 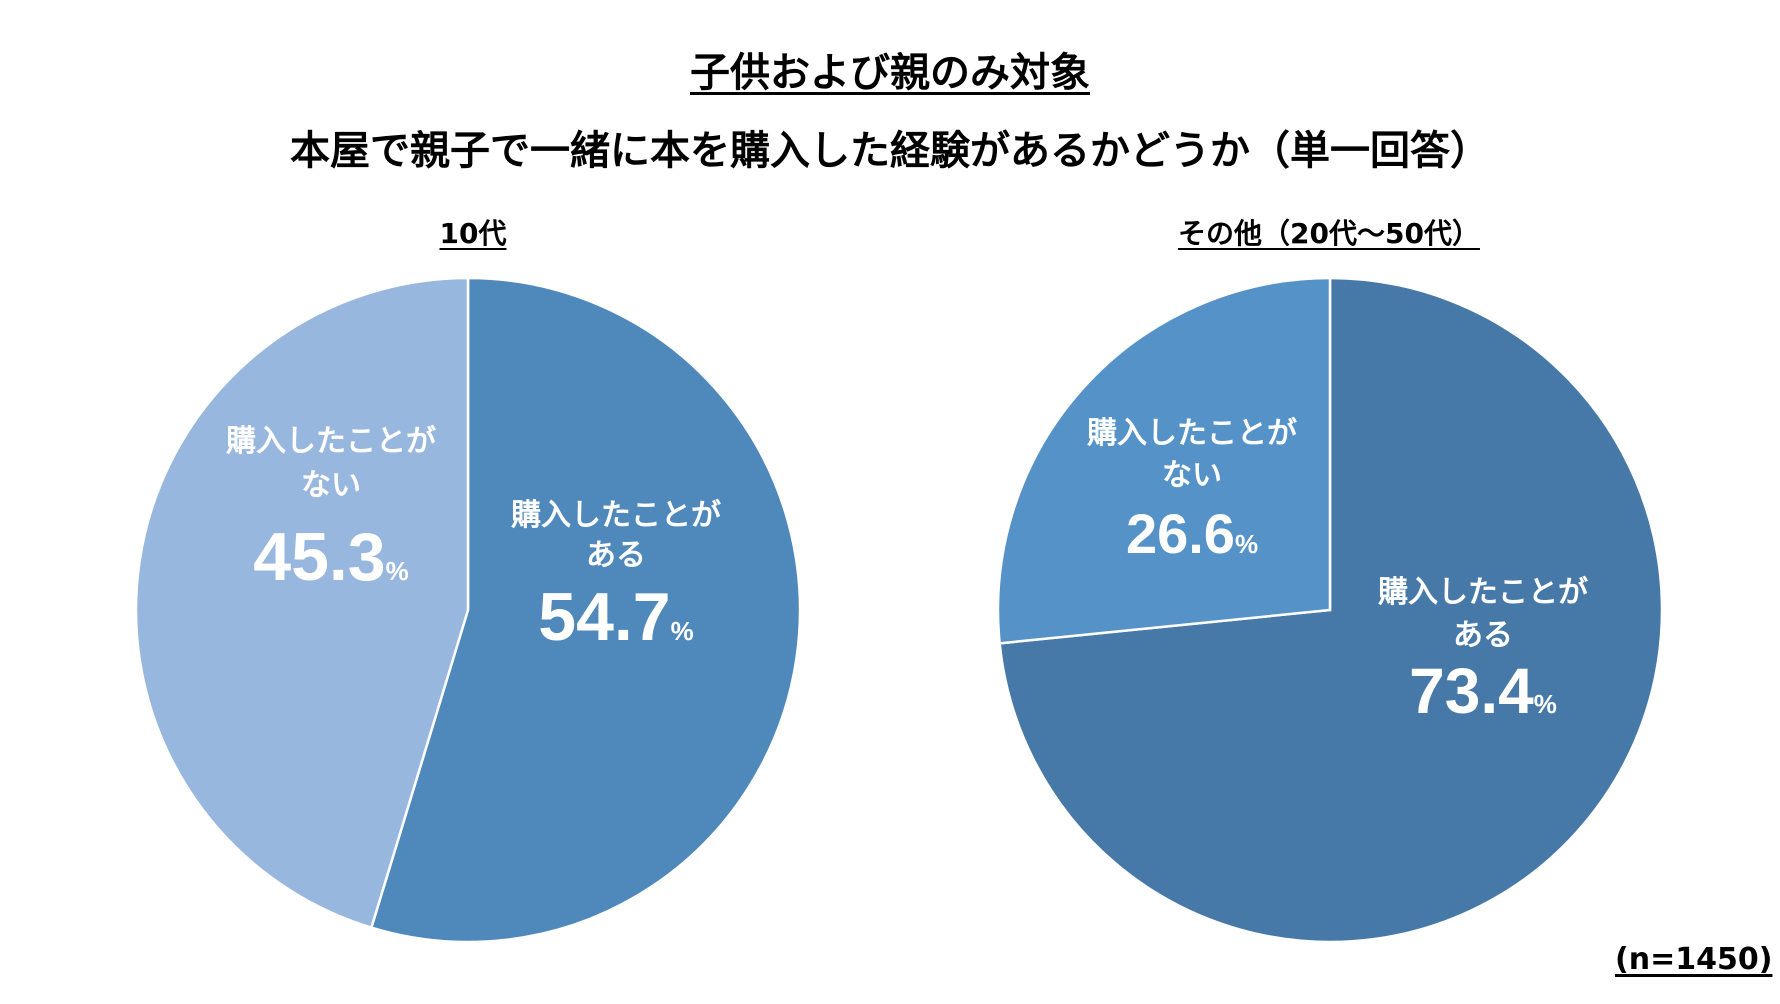 What do you see at coordinates (330, 557) in the screenshot?
I see `slice-value-label: 45.3%` at bounding box center [330, 557].